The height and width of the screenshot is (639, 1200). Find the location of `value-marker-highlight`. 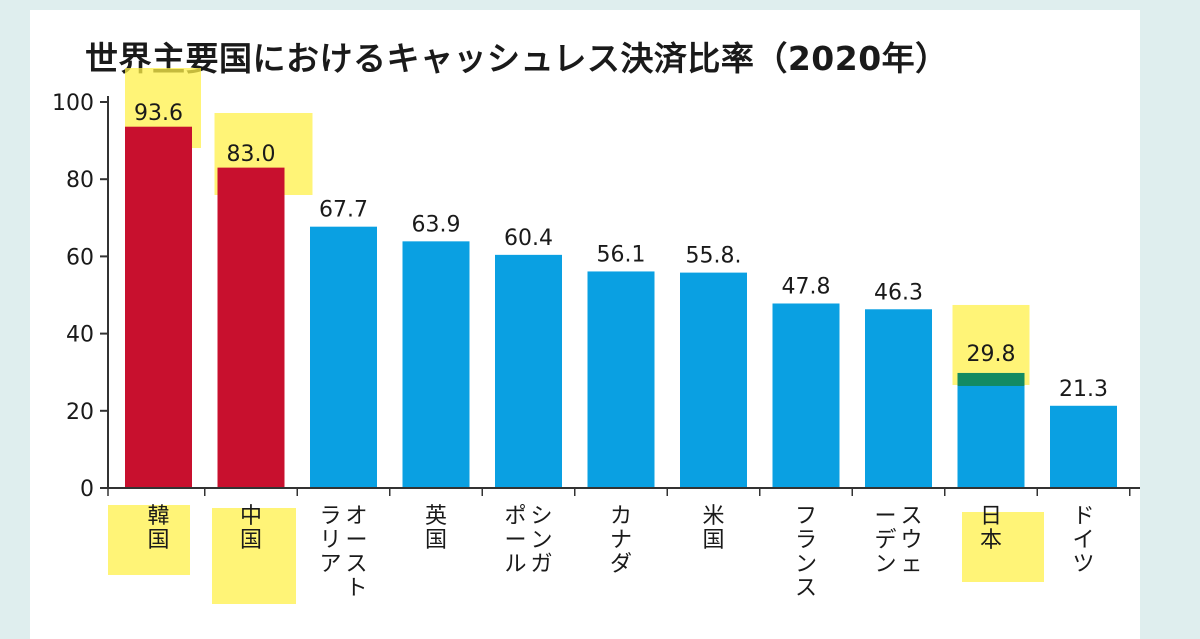

value-marker-highlight is located at coordinates (991, 344).